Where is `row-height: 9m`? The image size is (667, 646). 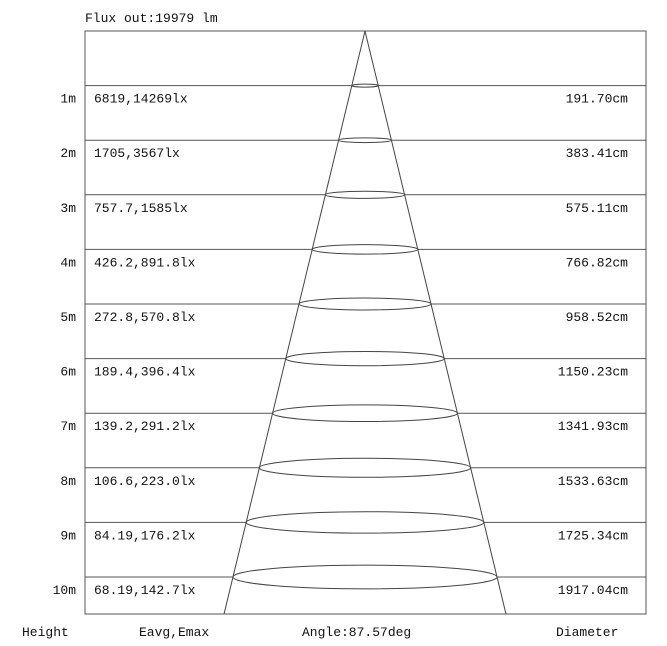
row-height: 9m is located at coordinates (68, 535).